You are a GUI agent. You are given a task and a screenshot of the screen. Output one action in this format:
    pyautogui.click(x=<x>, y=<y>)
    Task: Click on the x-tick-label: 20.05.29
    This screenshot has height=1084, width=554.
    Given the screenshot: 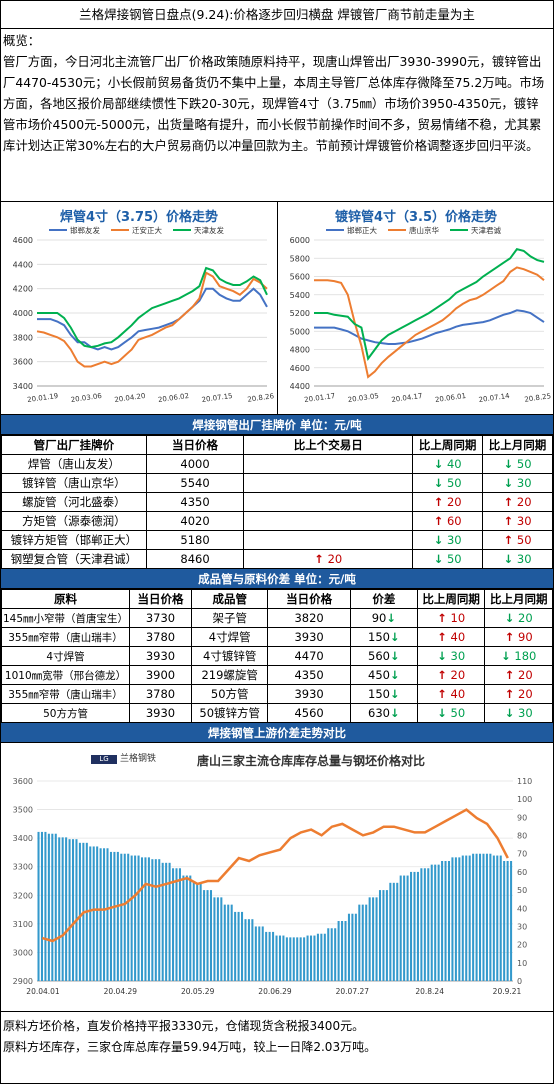 What is the action you would take?
    pyautogui.click(x=198, y=991)
    